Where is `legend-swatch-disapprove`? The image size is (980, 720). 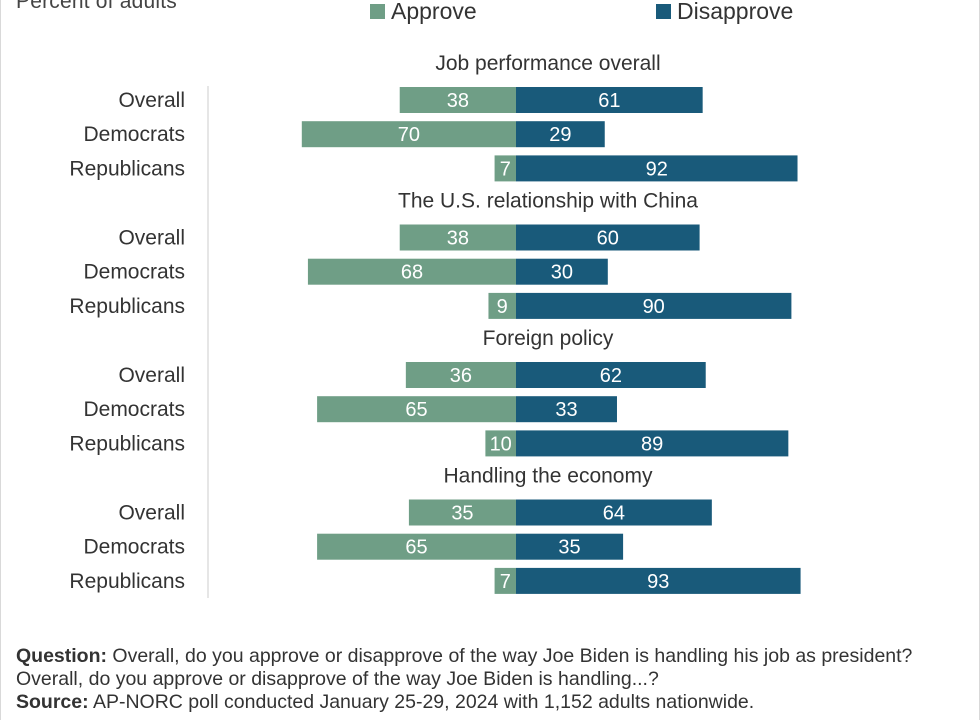
legend-swatch-disapprove is located at coordinates (663, 11).